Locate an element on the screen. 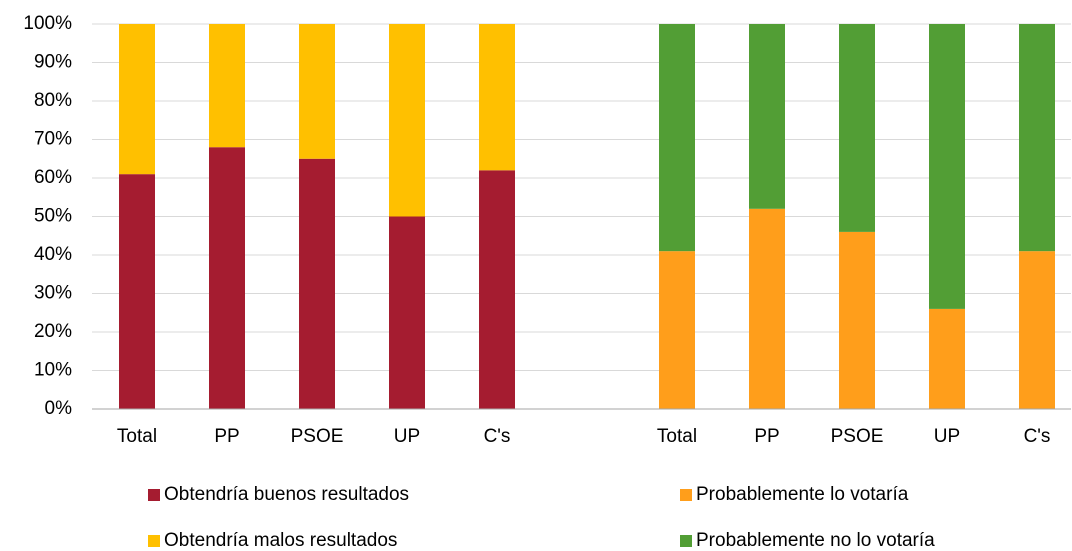 This screenshot has width=1072, height=551. y-tick-label: 10% is located at coordinates (53, 370).